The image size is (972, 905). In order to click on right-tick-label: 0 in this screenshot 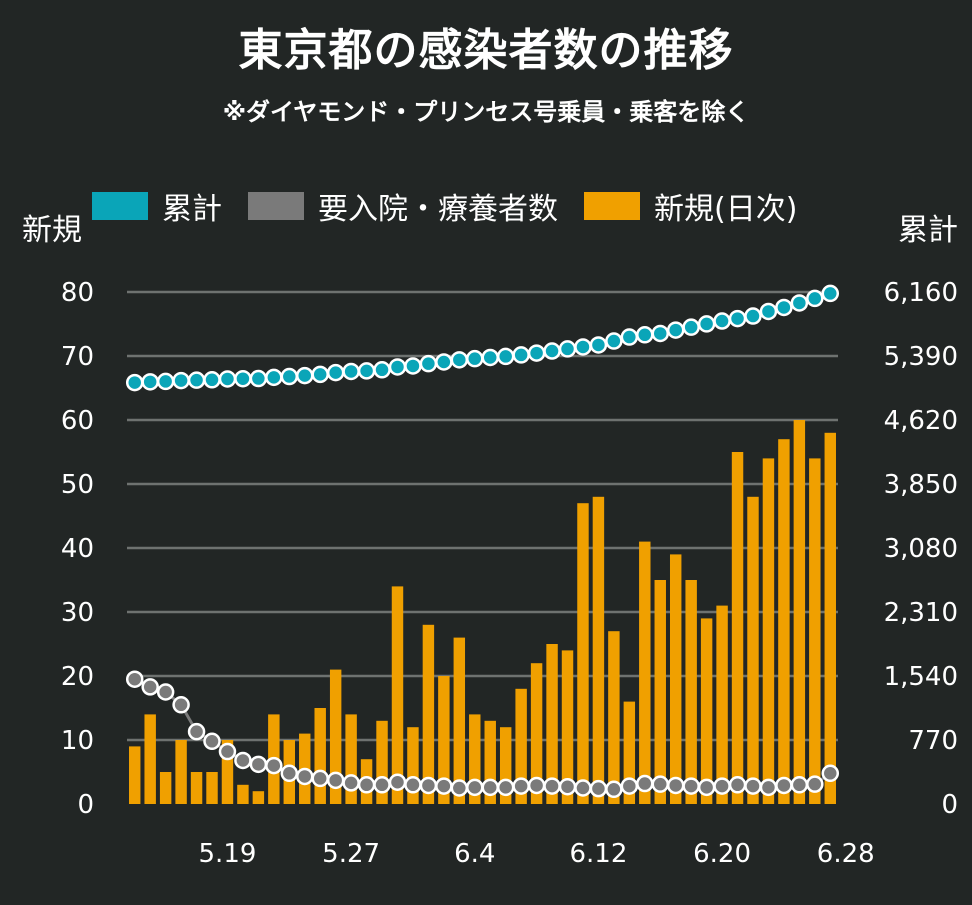, I will do `click(949, 805)`.